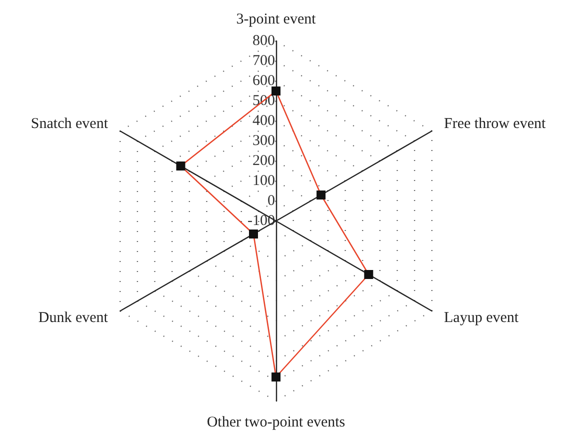 The width and height of the screenshot is (586, 444). Describe the element at coordinates (263, 81) in the screenshot. I see `y-tick-label: 600` at that location.